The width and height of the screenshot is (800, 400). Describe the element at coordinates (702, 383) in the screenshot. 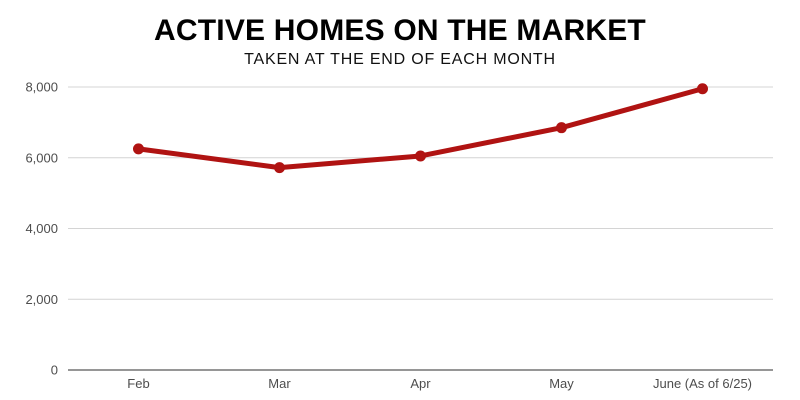

I see `x-tick-label: June (As of 6/25)` at that location.